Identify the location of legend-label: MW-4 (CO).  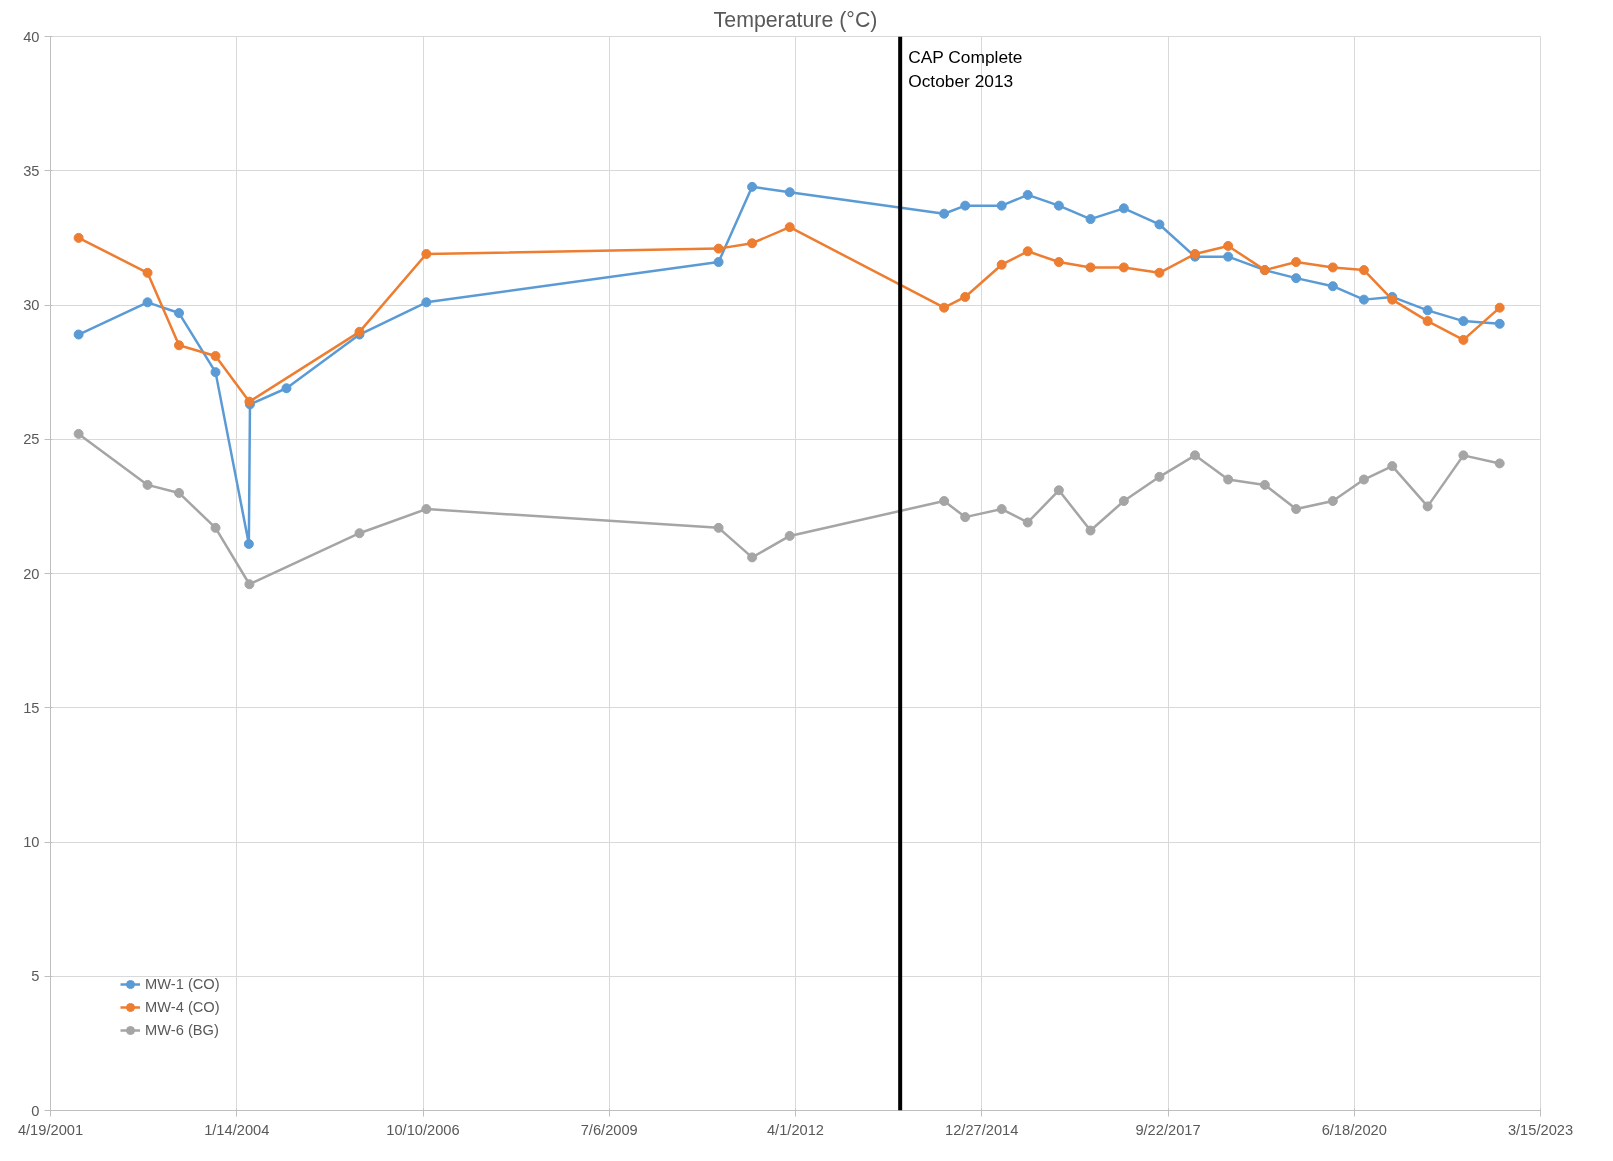
(182, 1007).